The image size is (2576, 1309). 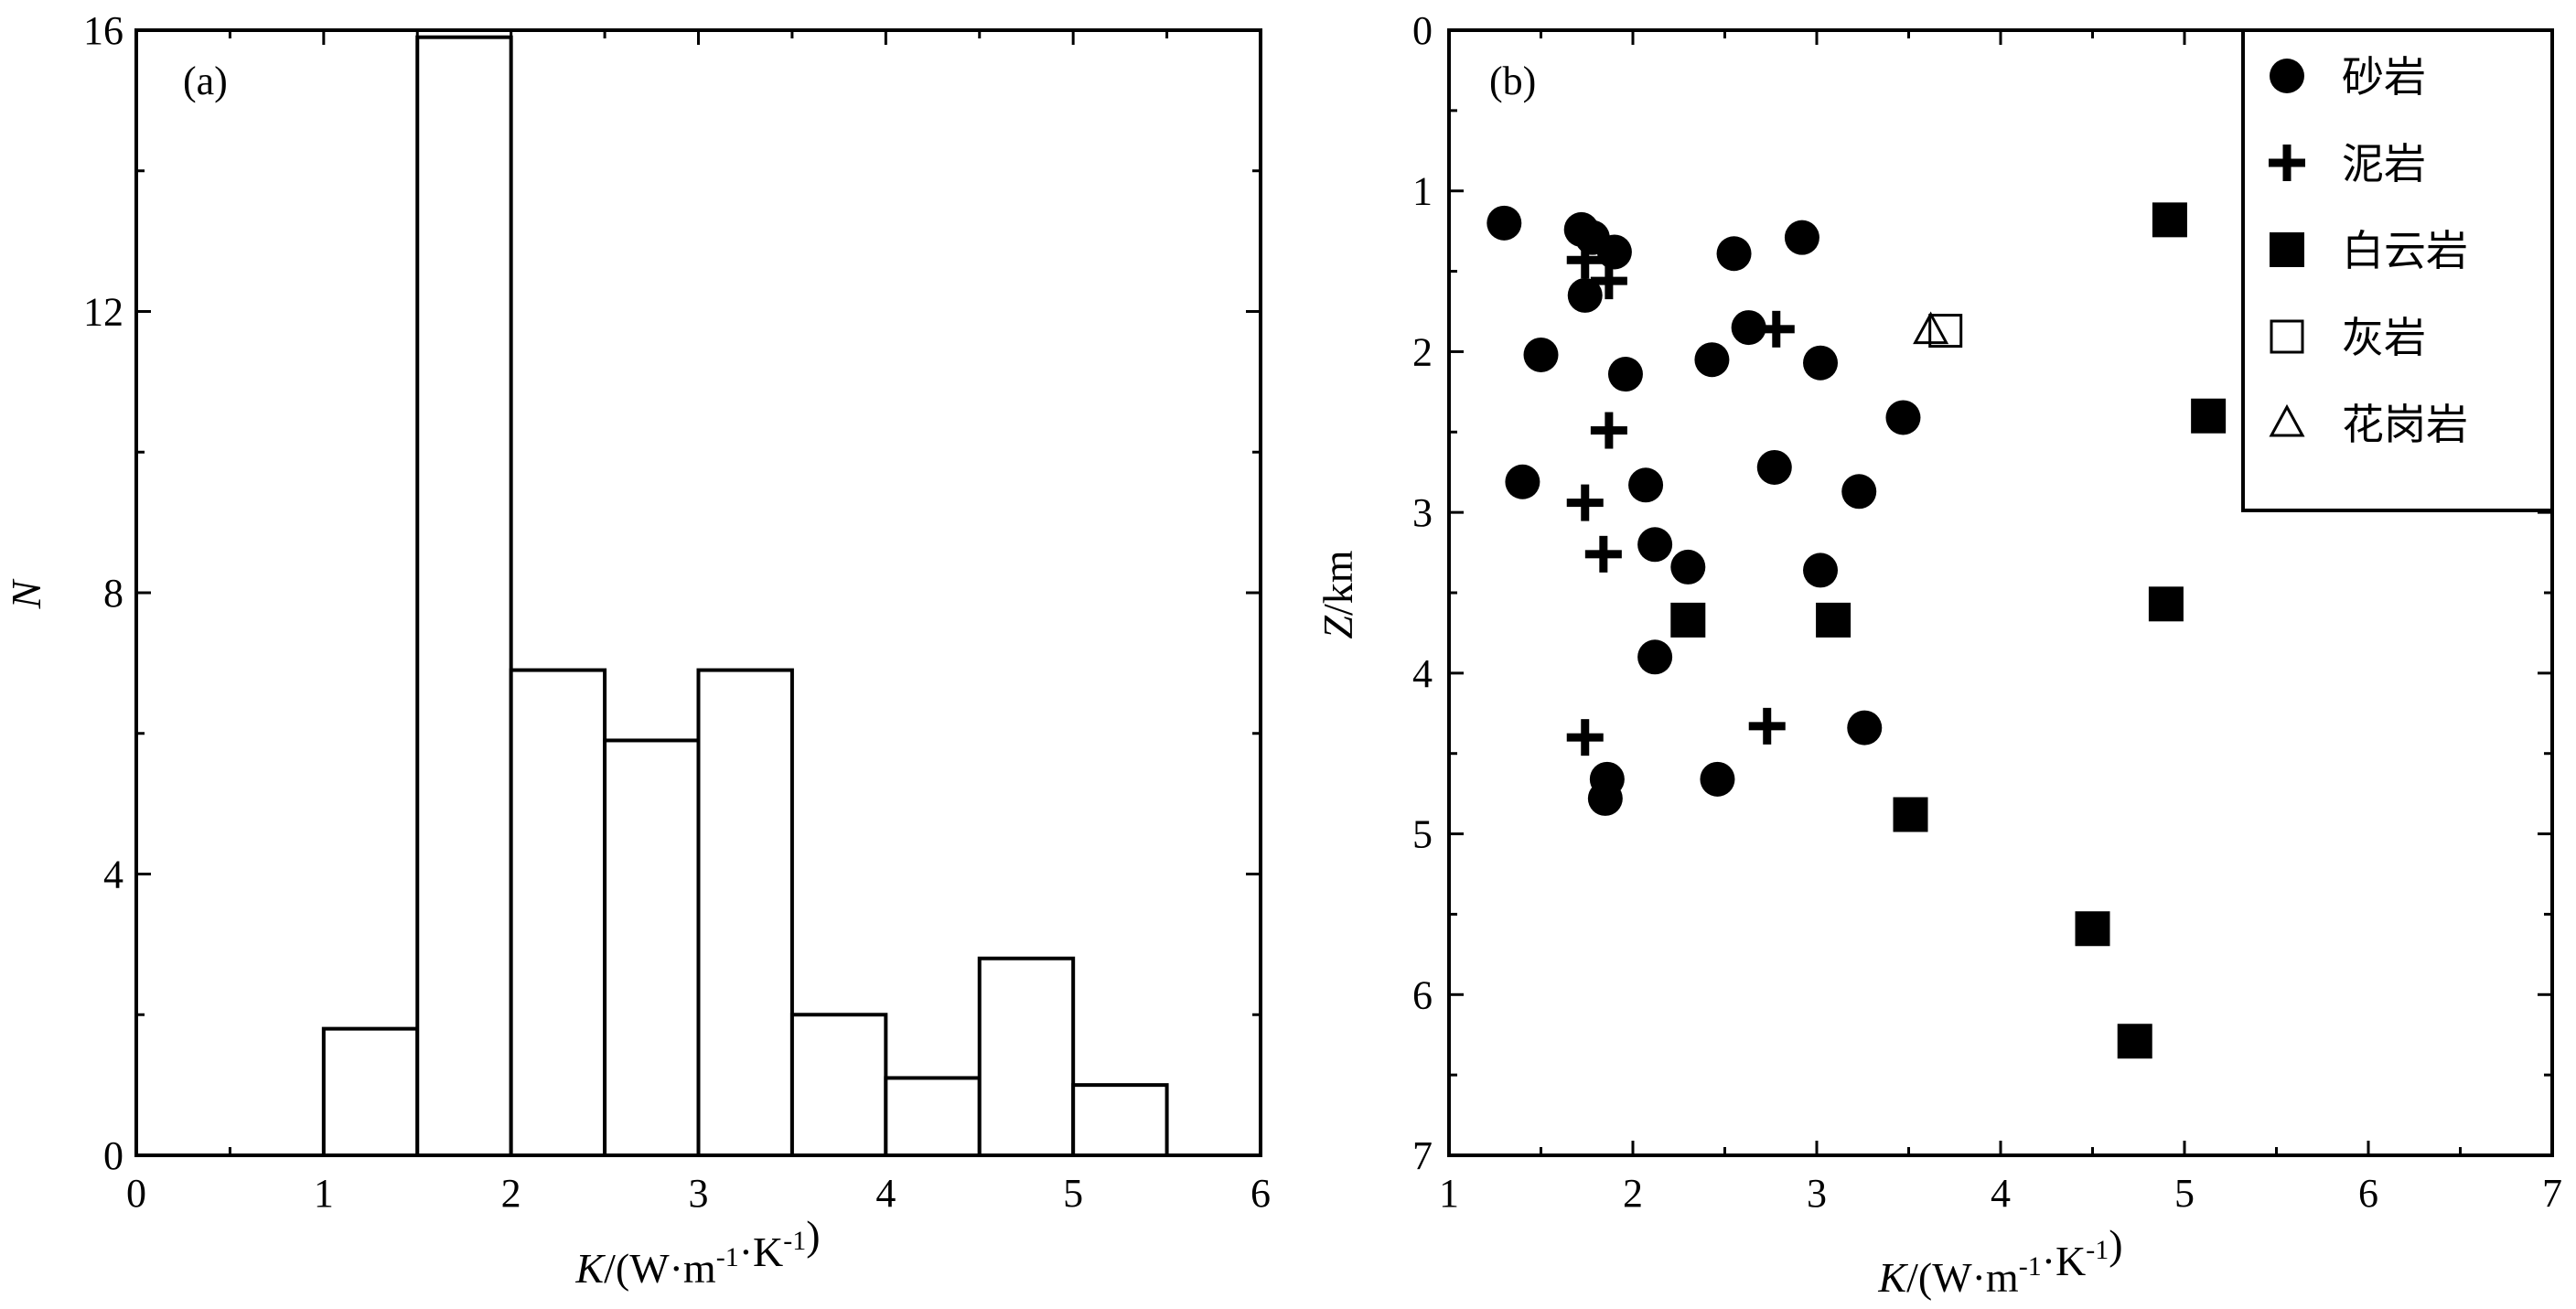 I want to click on panel-b-y-axis-label-unit: /km, so click(x=1338, y=583).